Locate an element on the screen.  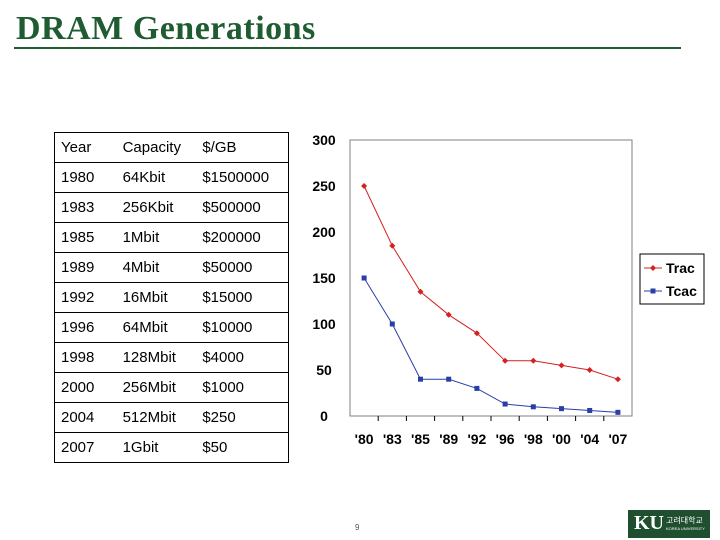
capacity-cell: 1Gbit is located at coordinates (156, 447).